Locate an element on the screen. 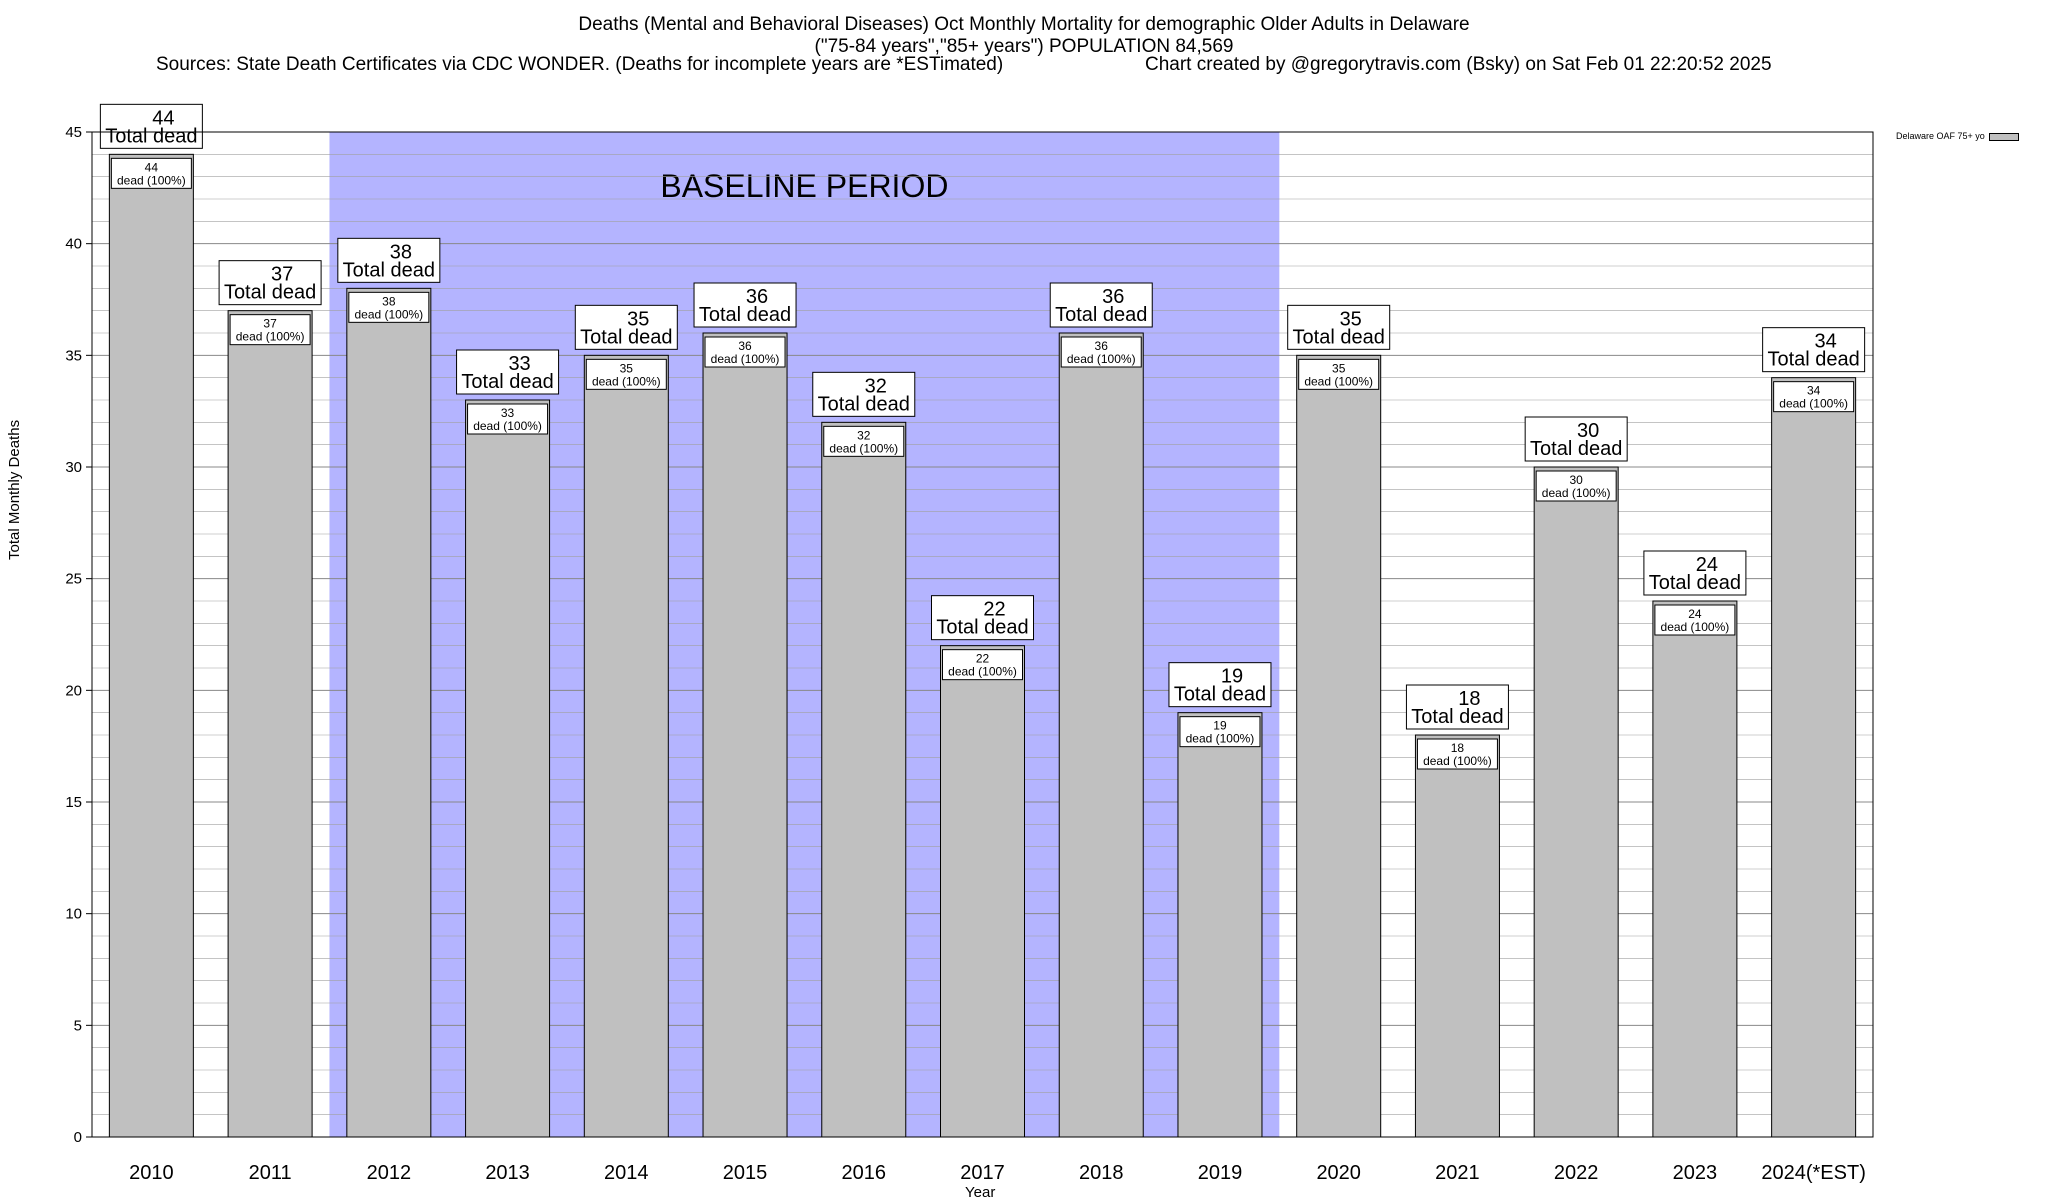 The image size is (2048, 1201). y-tick-label: 15 is located at coordinates (73, 802).